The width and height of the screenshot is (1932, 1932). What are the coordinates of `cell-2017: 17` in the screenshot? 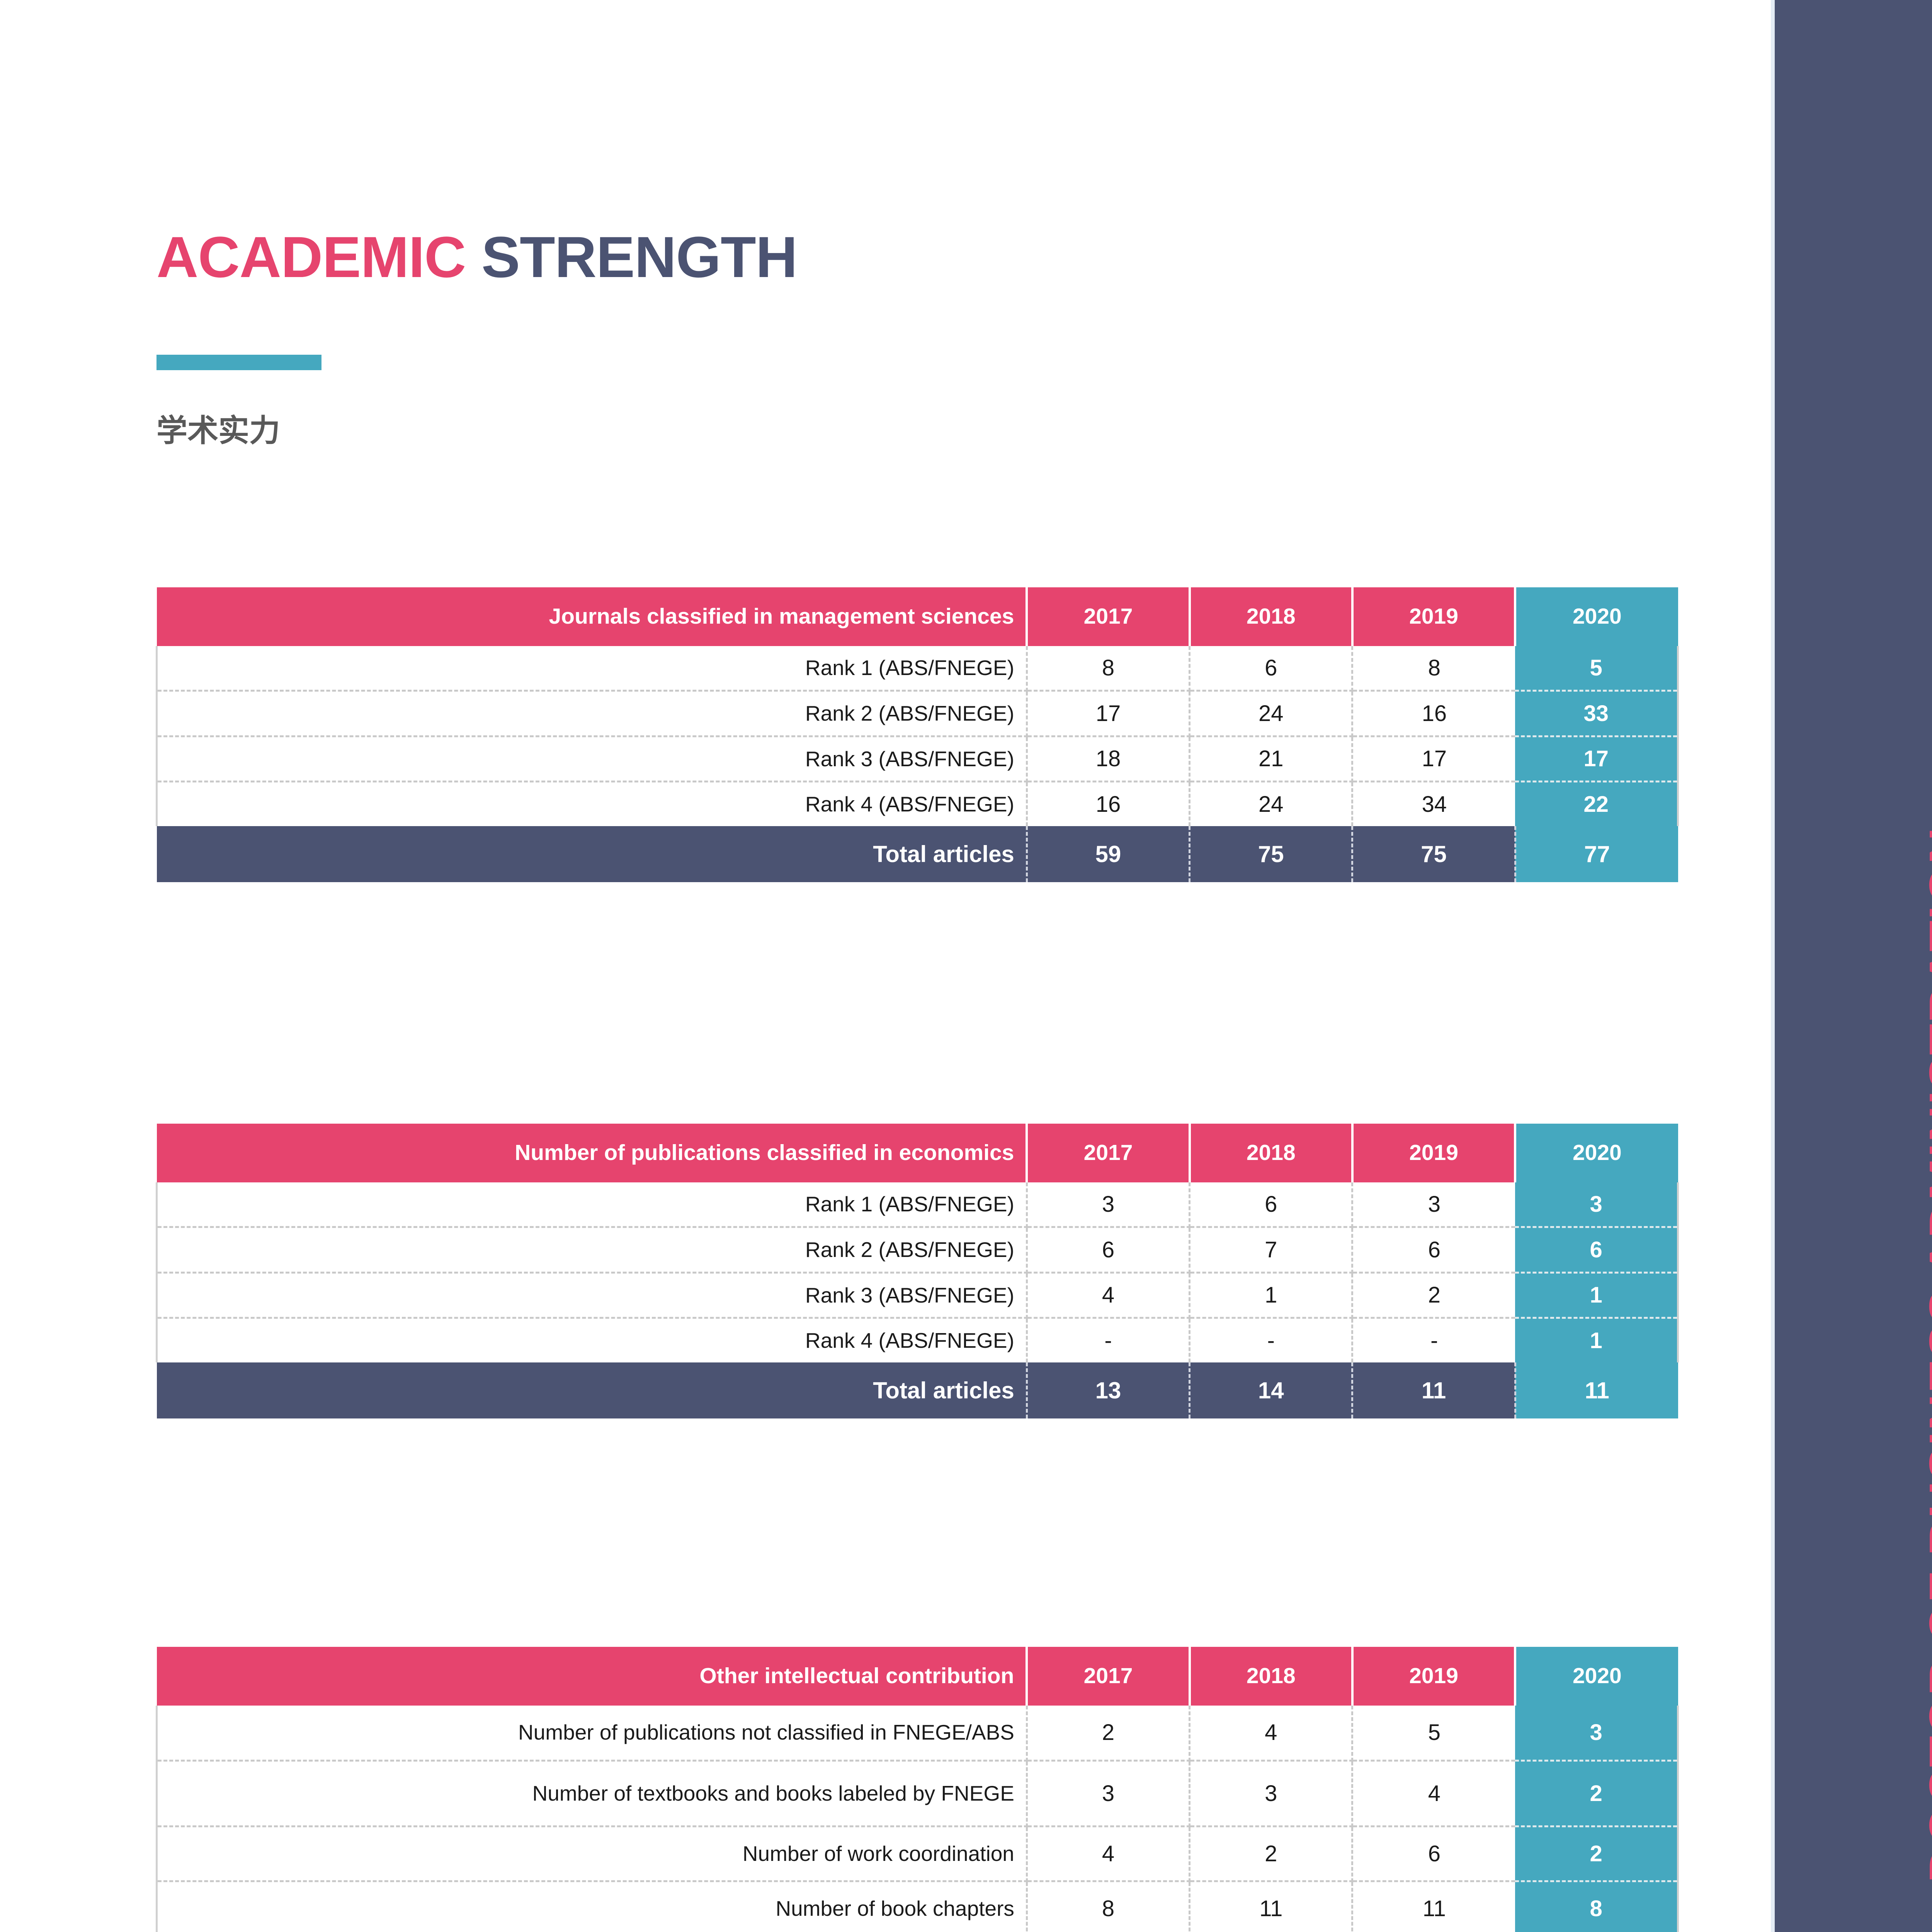 It's located at (1109, 713).